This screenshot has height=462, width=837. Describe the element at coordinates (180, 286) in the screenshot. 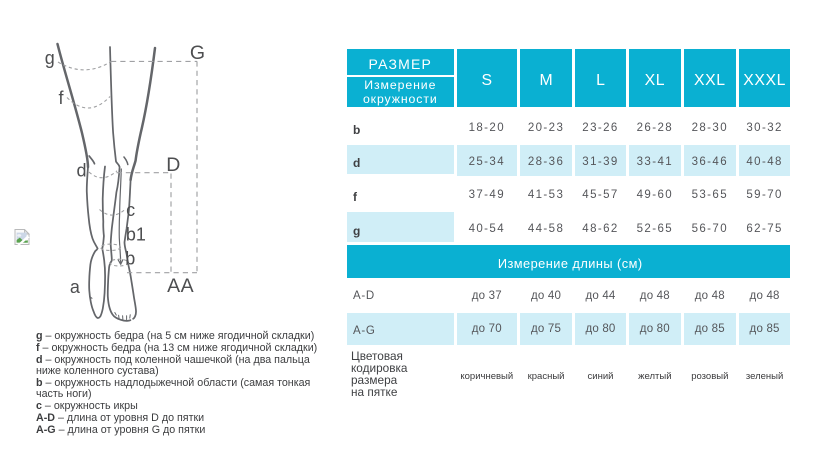

I see `svg-text: AA` at that location.